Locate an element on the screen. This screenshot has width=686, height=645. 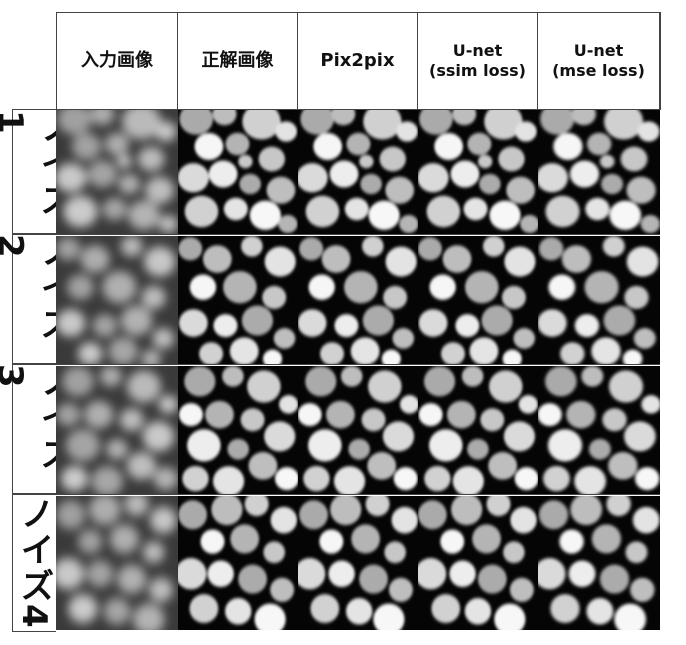
header-unet-ssim: U-net (ssim loss) is located at coordinates (478, 60).